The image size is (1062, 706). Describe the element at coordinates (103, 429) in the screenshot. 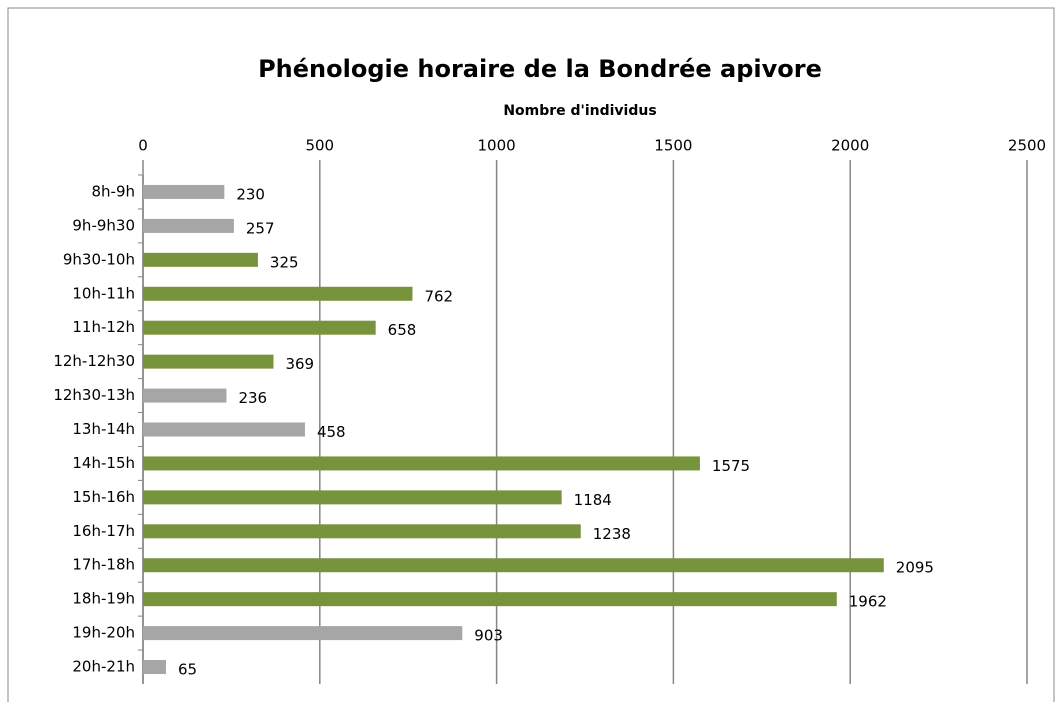

I see `y-tick-label: 13h-14h` at that location.